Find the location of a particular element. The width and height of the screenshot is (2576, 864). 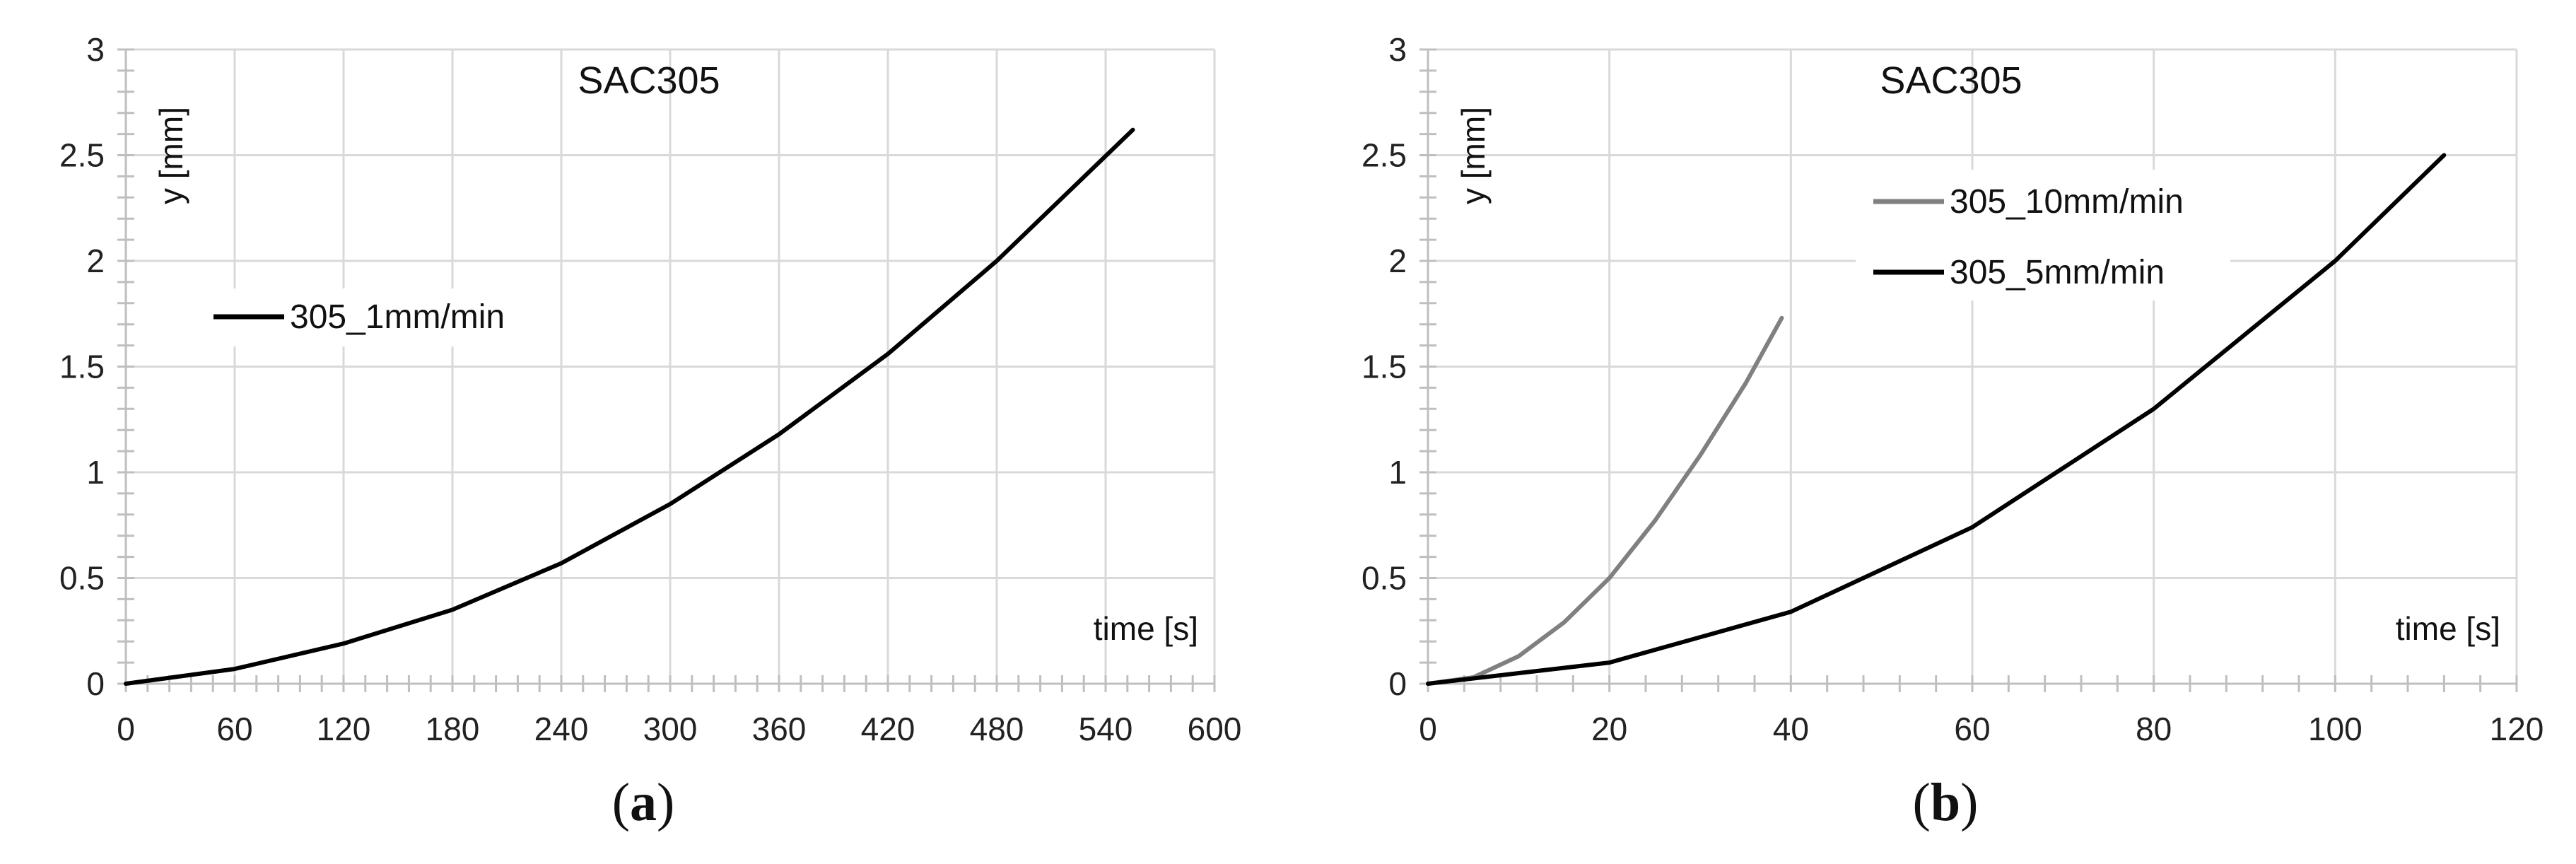

x-tick-label: 20 is located at coordinates (1609, 729).